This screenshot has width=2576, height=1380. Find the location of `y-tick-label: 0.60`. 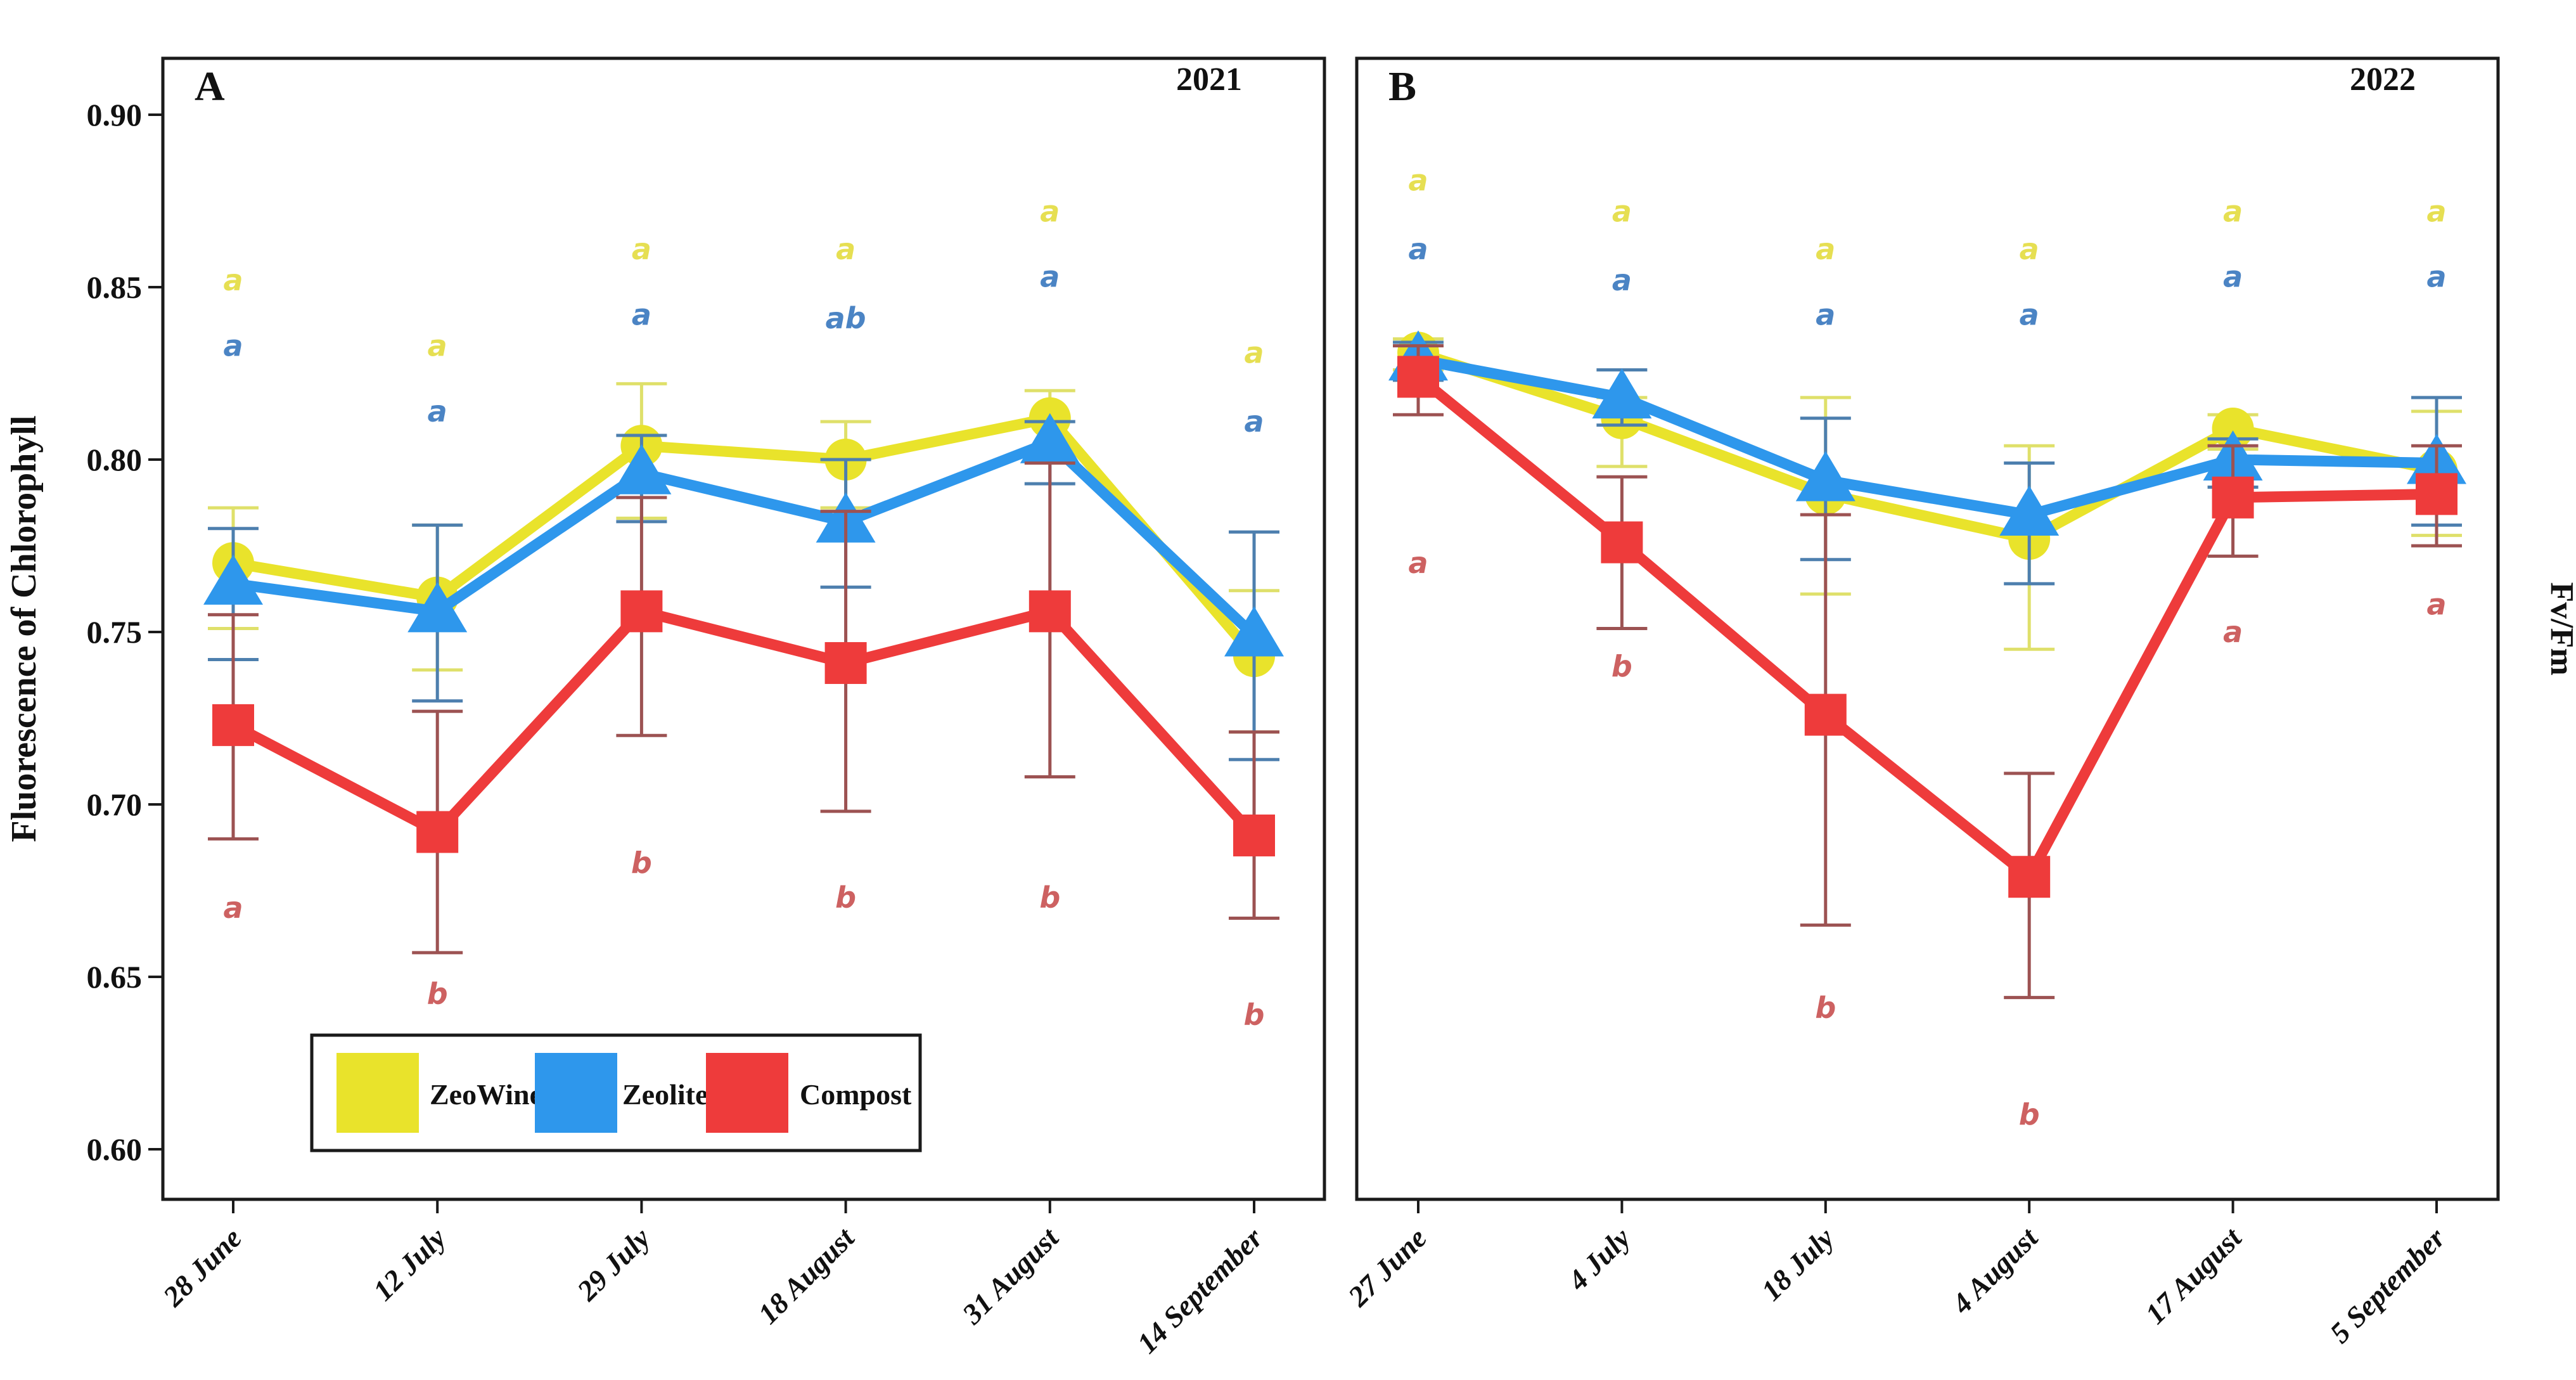

y-tick-label: 0.60 is located at coordinates (115, 1149).